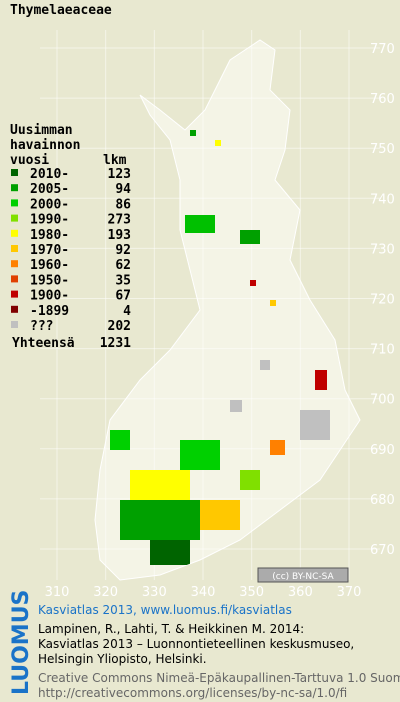 The width and height of the screenshot is (400, 702). I want to click on license-badge-text: (cc) BY-NC-SA, so click(303, 577).